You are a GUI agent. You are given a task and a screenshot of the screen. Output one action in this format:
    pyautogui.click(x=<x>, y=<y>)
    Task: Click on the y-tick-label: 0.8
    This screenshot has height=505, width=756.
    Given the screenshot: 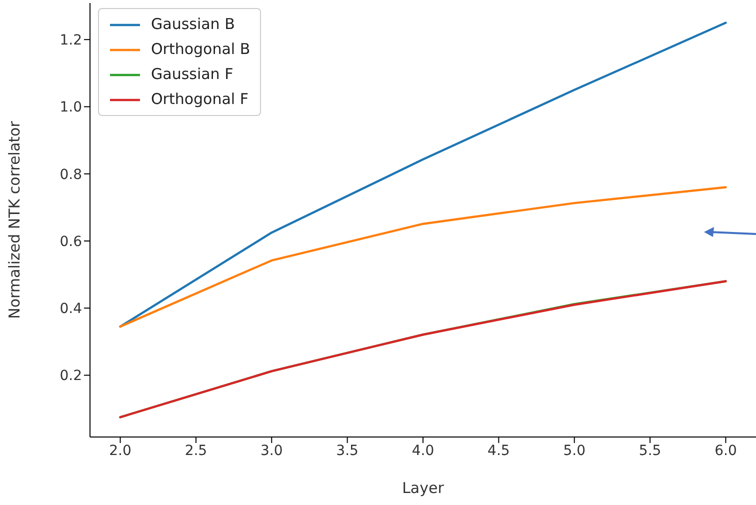 What is the action you would take?
    pyautogui.click(x=71, y=174)
    